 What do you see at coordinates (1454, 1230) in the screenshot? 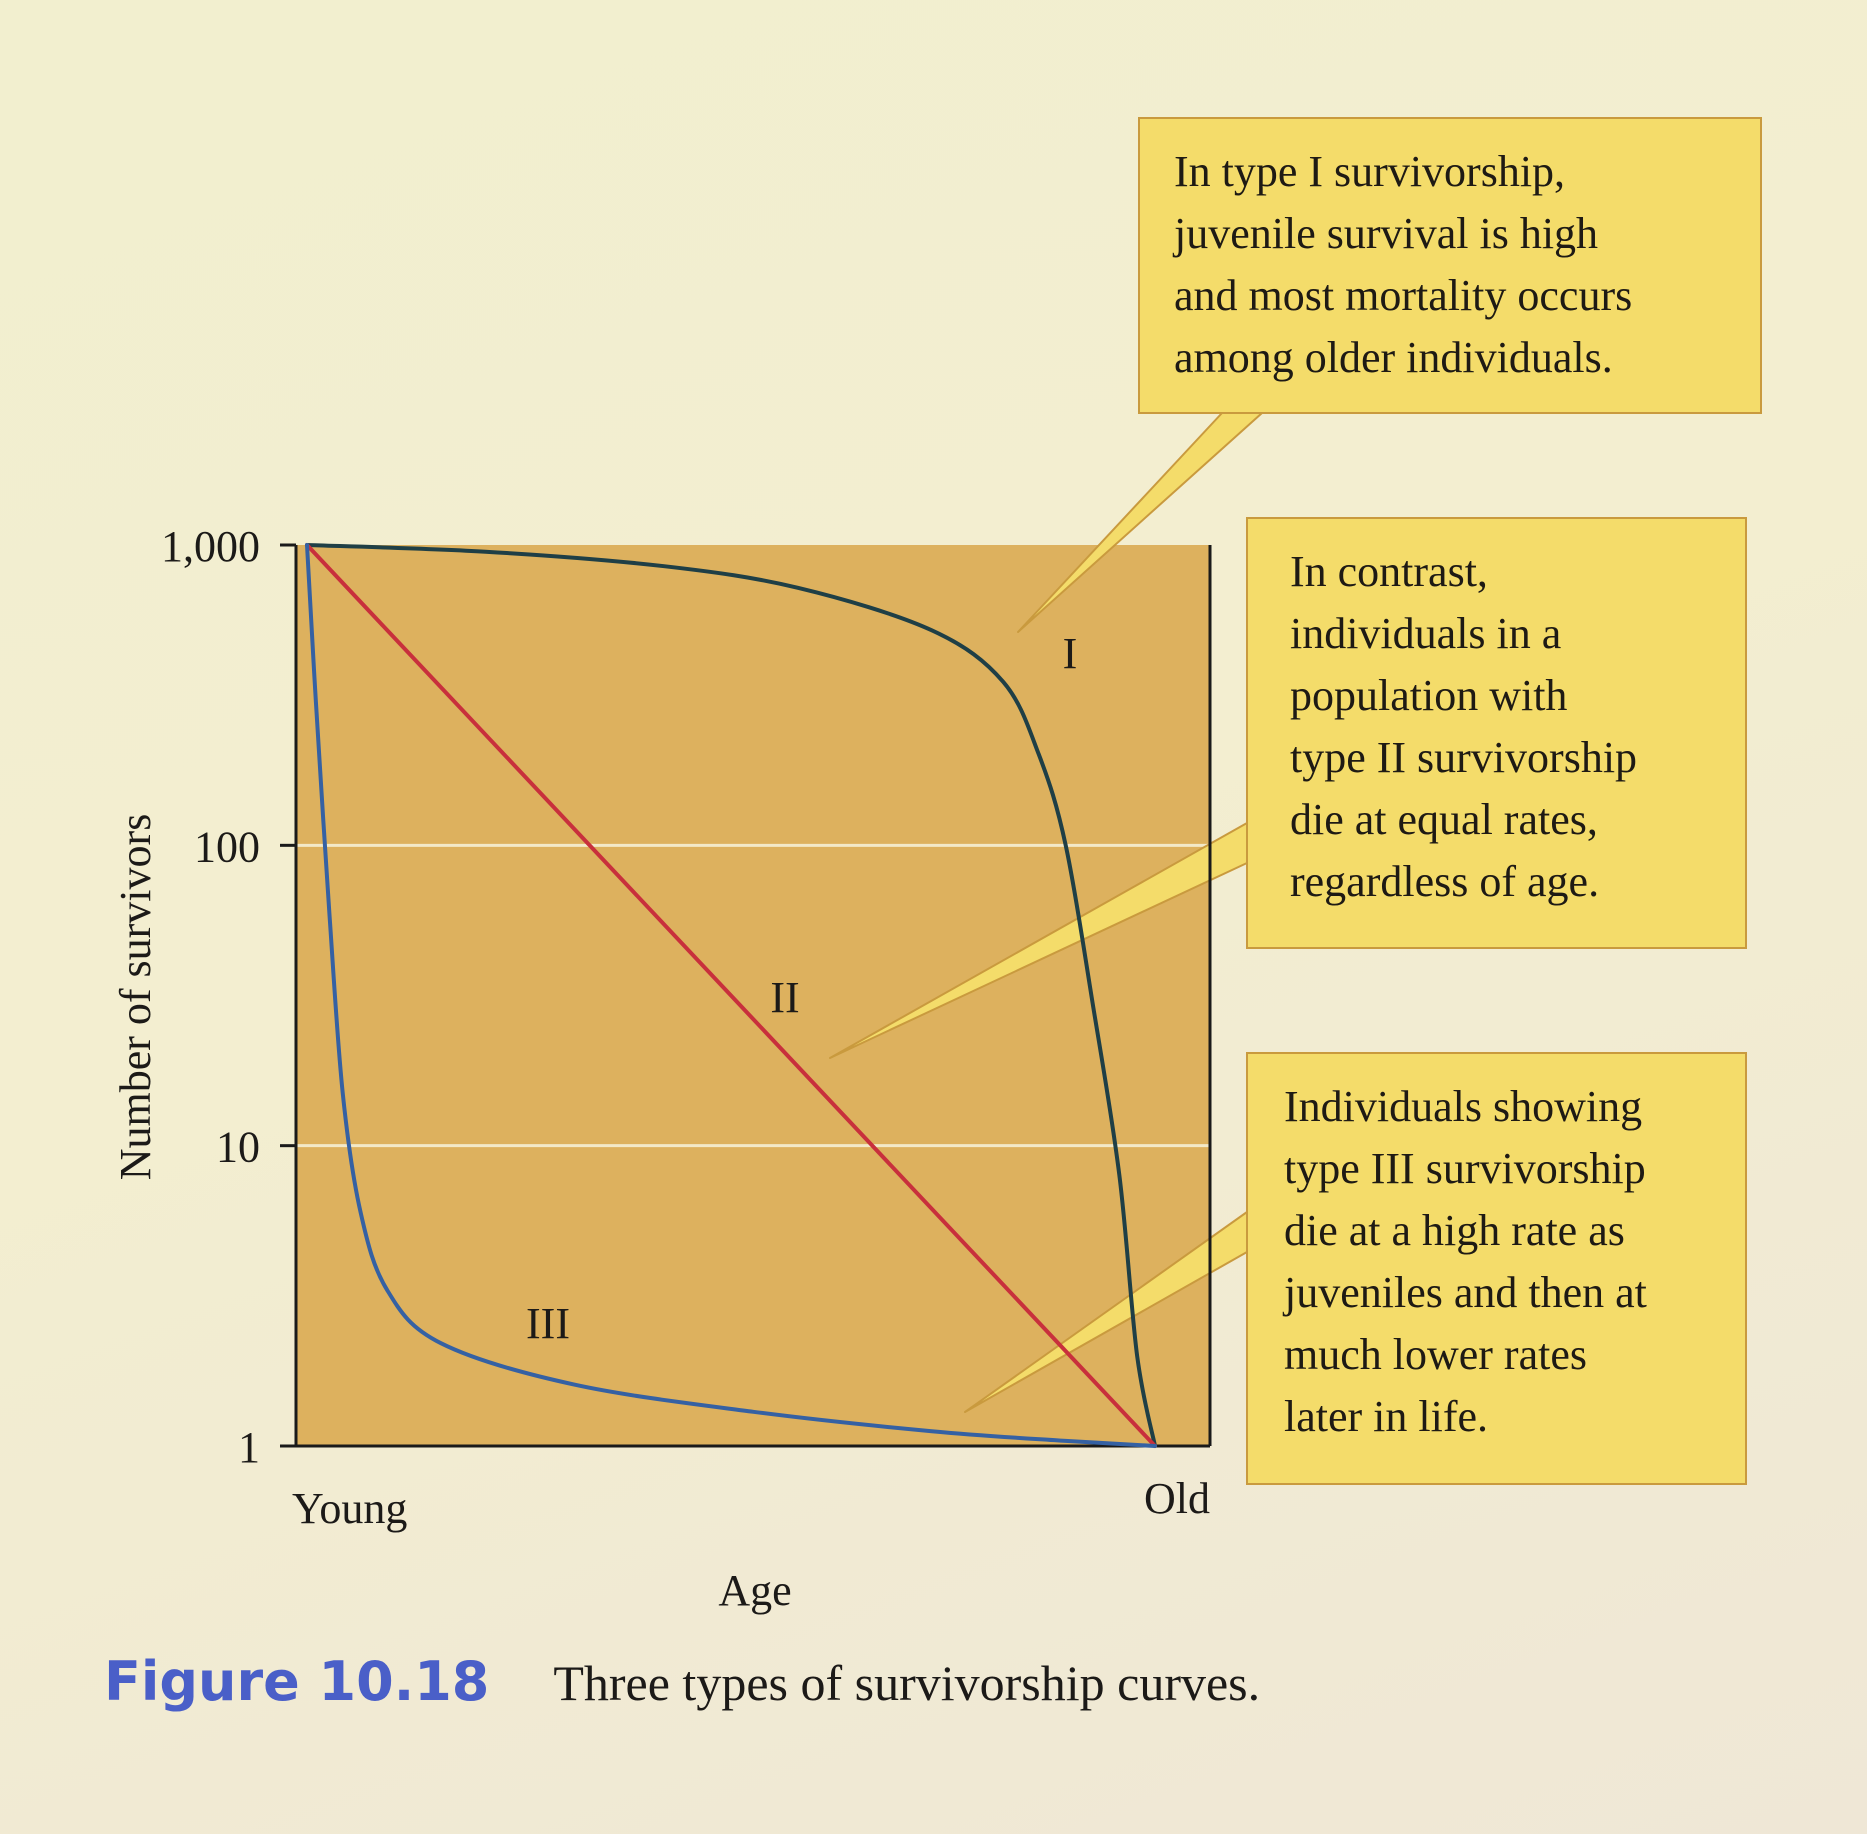
I see `callout-3-line: die at a high rate as` at bounding box center [1454, 1230].